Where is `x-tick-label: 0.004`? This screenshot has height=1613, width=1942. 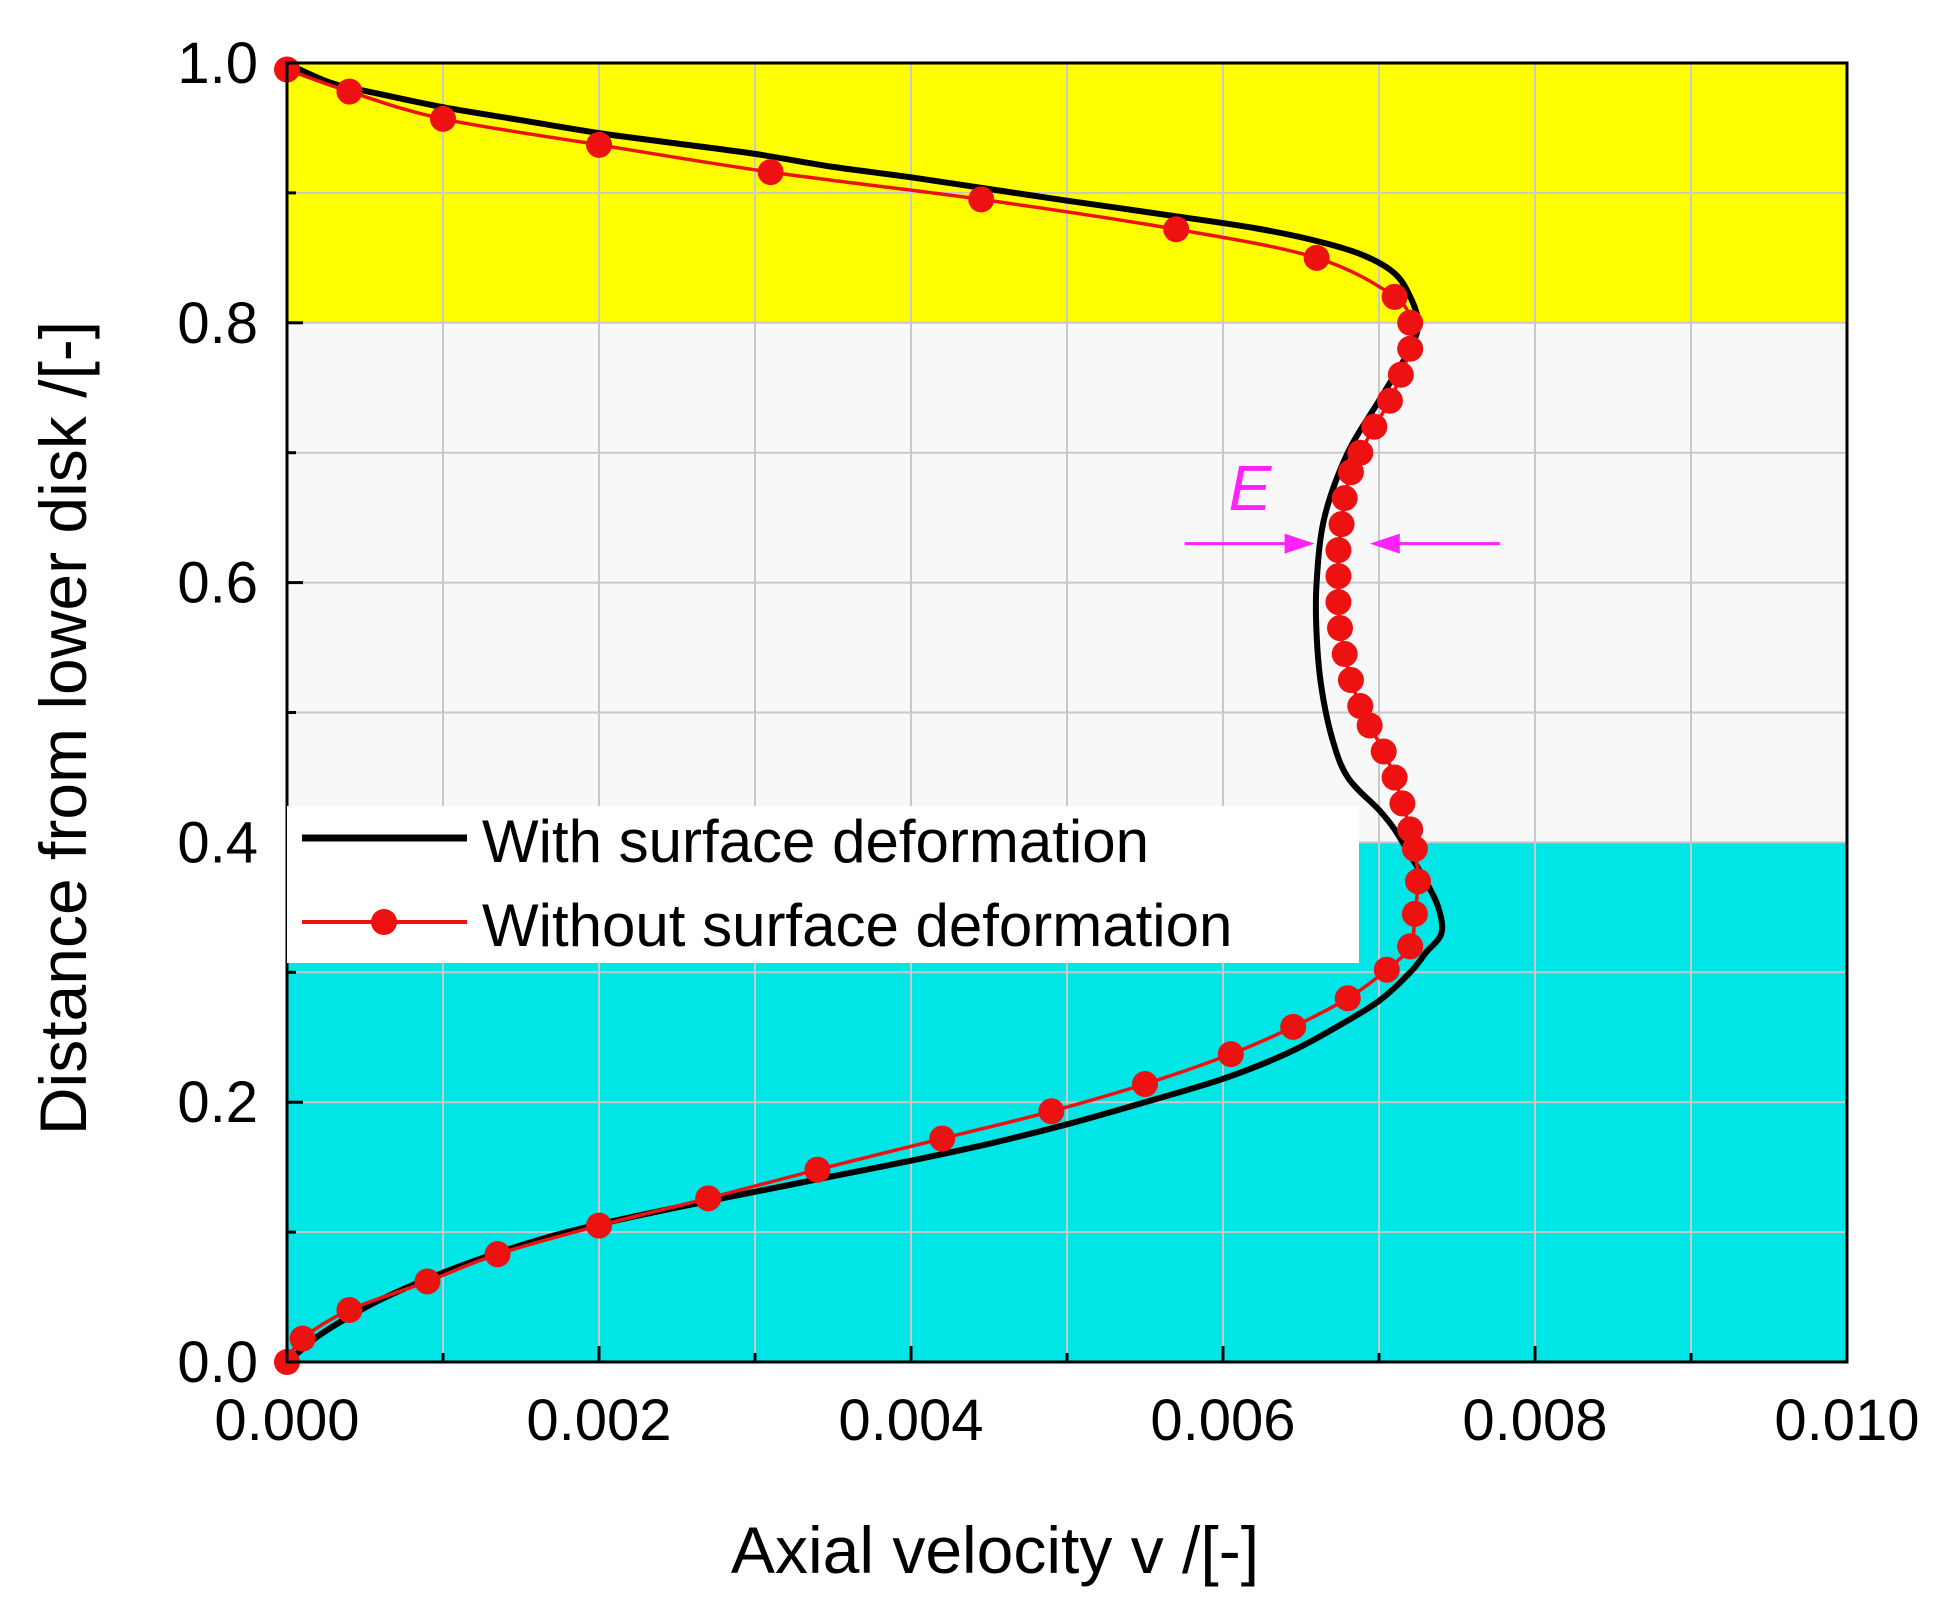 x-tick-label: 0.004 is located at coordinates (910, 1420).